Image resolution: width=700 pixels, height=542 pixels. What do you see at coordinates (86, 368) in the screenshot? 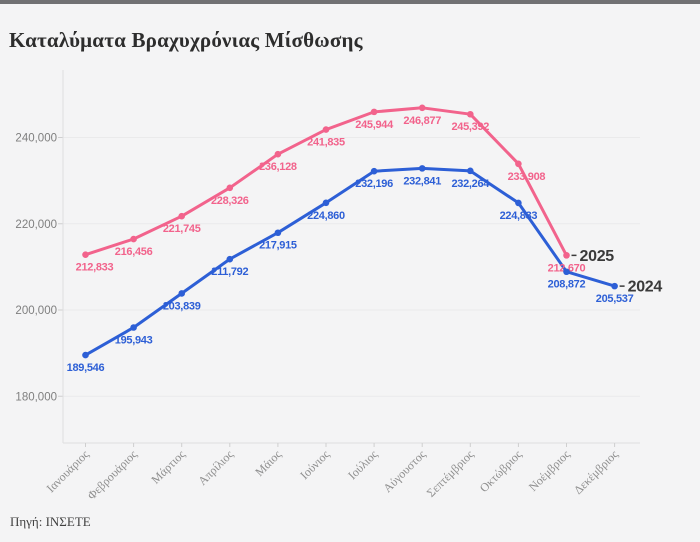
I see `data-label-2024-0: 189,546` at bounding box center [86, 368].